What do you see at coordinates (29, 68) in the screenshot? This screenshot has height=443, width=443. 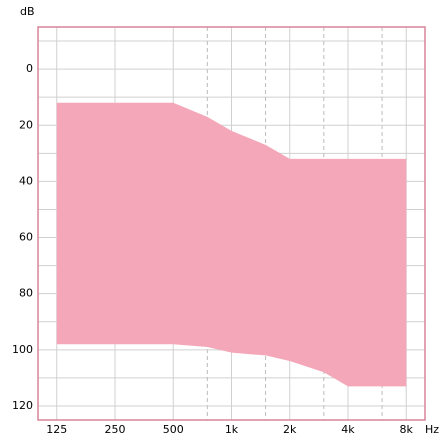 I see `y-tick-label: 0` at bounding box center [29, 68].